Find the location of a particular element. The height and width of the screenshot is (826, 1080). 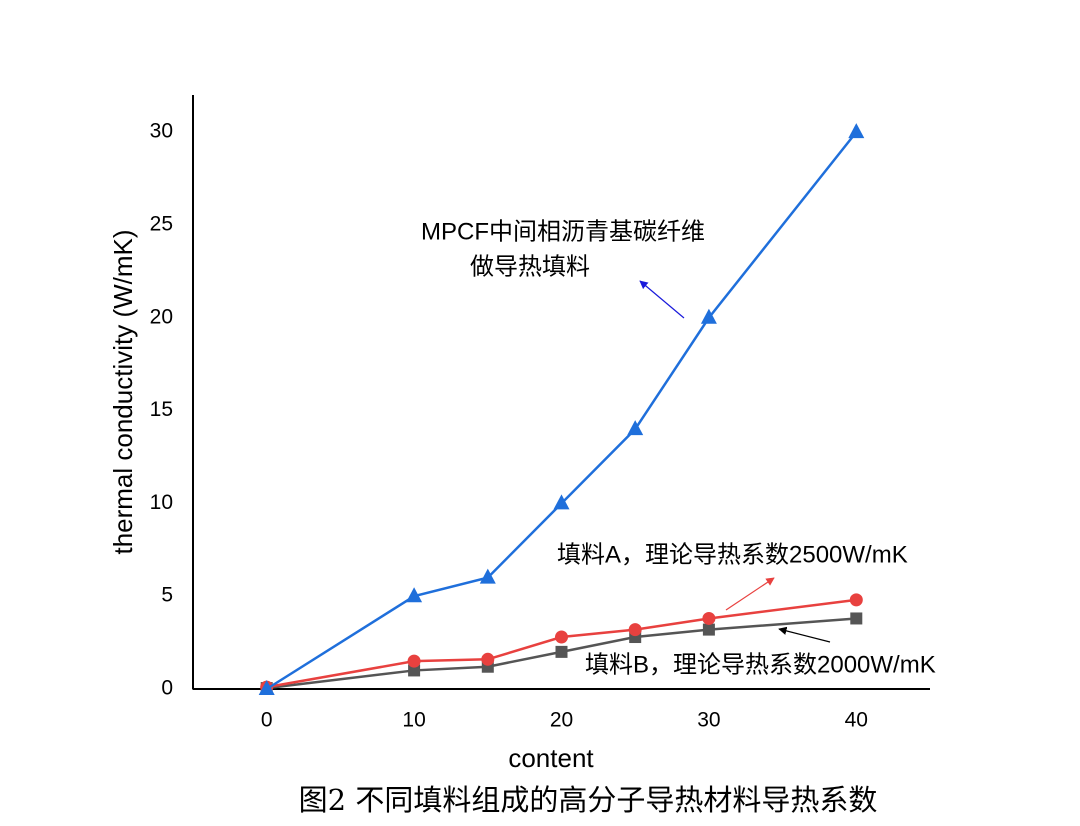

x-tick-label: 30 is located at coordinates (708, 720).